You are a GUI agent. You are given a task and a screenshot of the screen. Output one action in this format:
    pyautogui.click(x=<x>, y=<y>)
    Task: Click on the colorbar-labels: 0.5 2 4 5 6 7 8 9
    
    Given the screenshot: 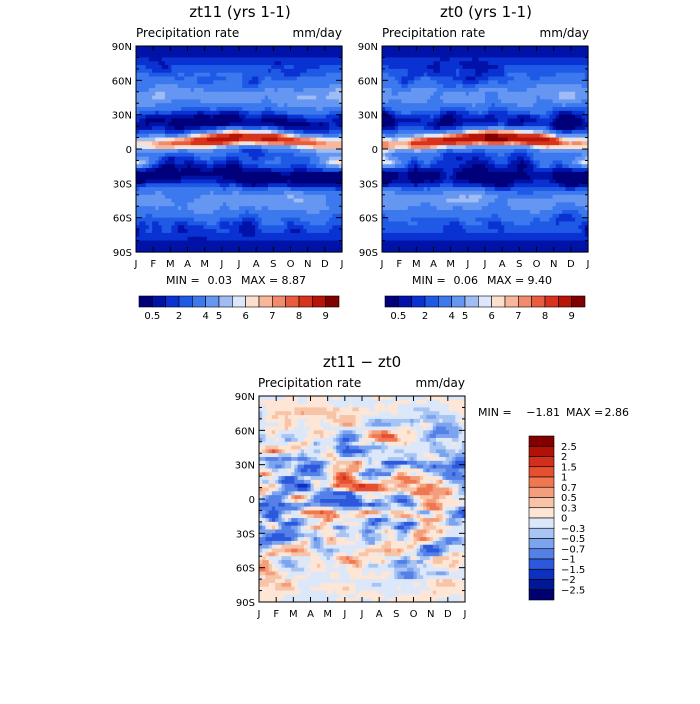 What is the action you would take?
    pyautogui.click(x=236, y=316)
    